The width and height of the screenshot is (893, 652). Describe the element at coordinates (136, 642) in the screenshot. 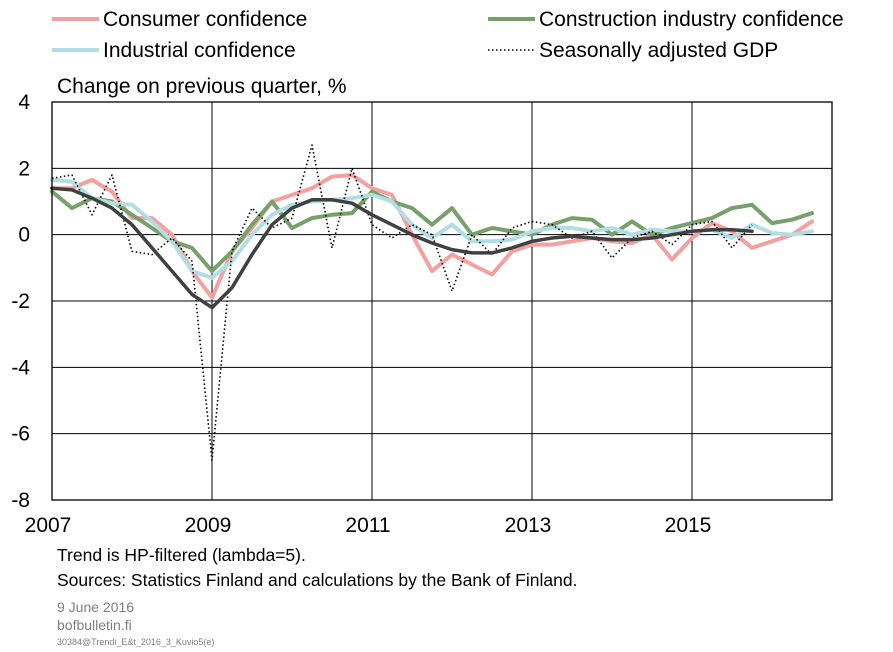

I see `figure-code: 30384@Trendi_E&t_2016_3_Kuvio5(e)` at that location.